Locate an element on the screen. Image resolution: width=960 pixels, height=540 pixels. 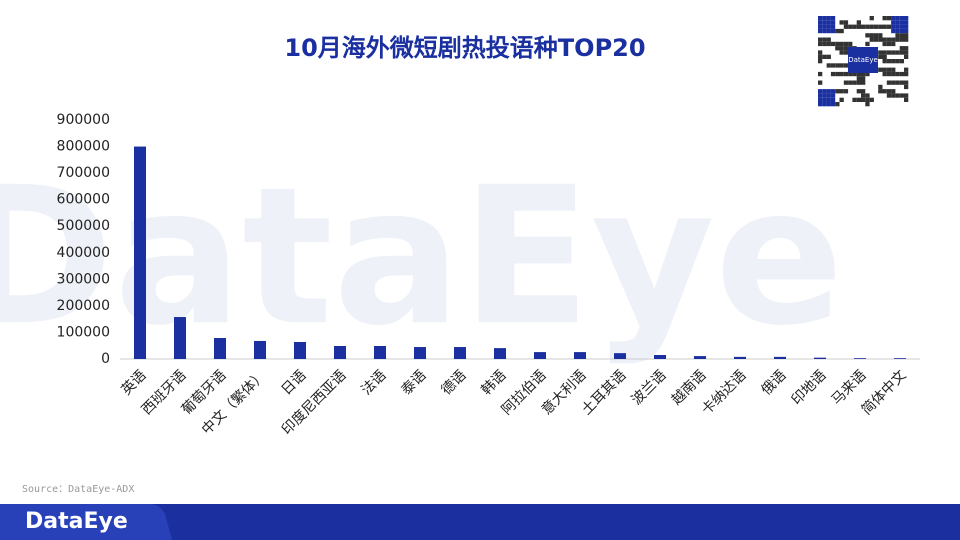
y-tick-label: 800000 is located at coordinates (83, 147).